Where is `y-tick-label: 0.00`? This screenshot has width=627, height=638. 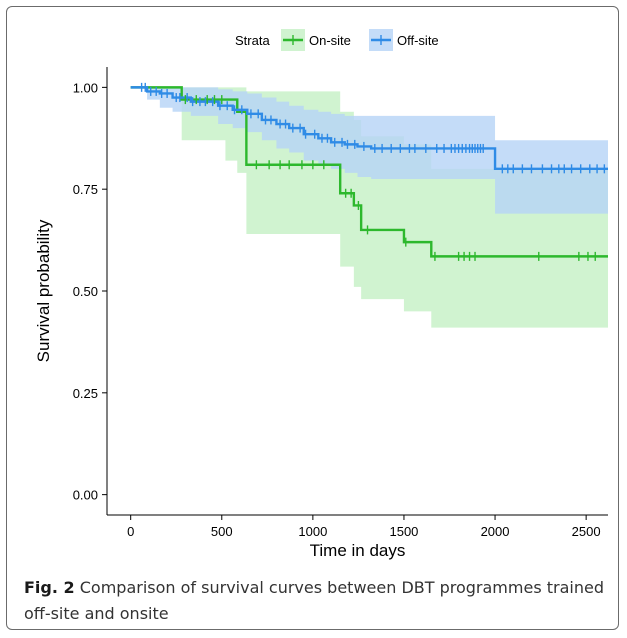 y-tick-label: 0.00 is located at coordinates (85, 495).